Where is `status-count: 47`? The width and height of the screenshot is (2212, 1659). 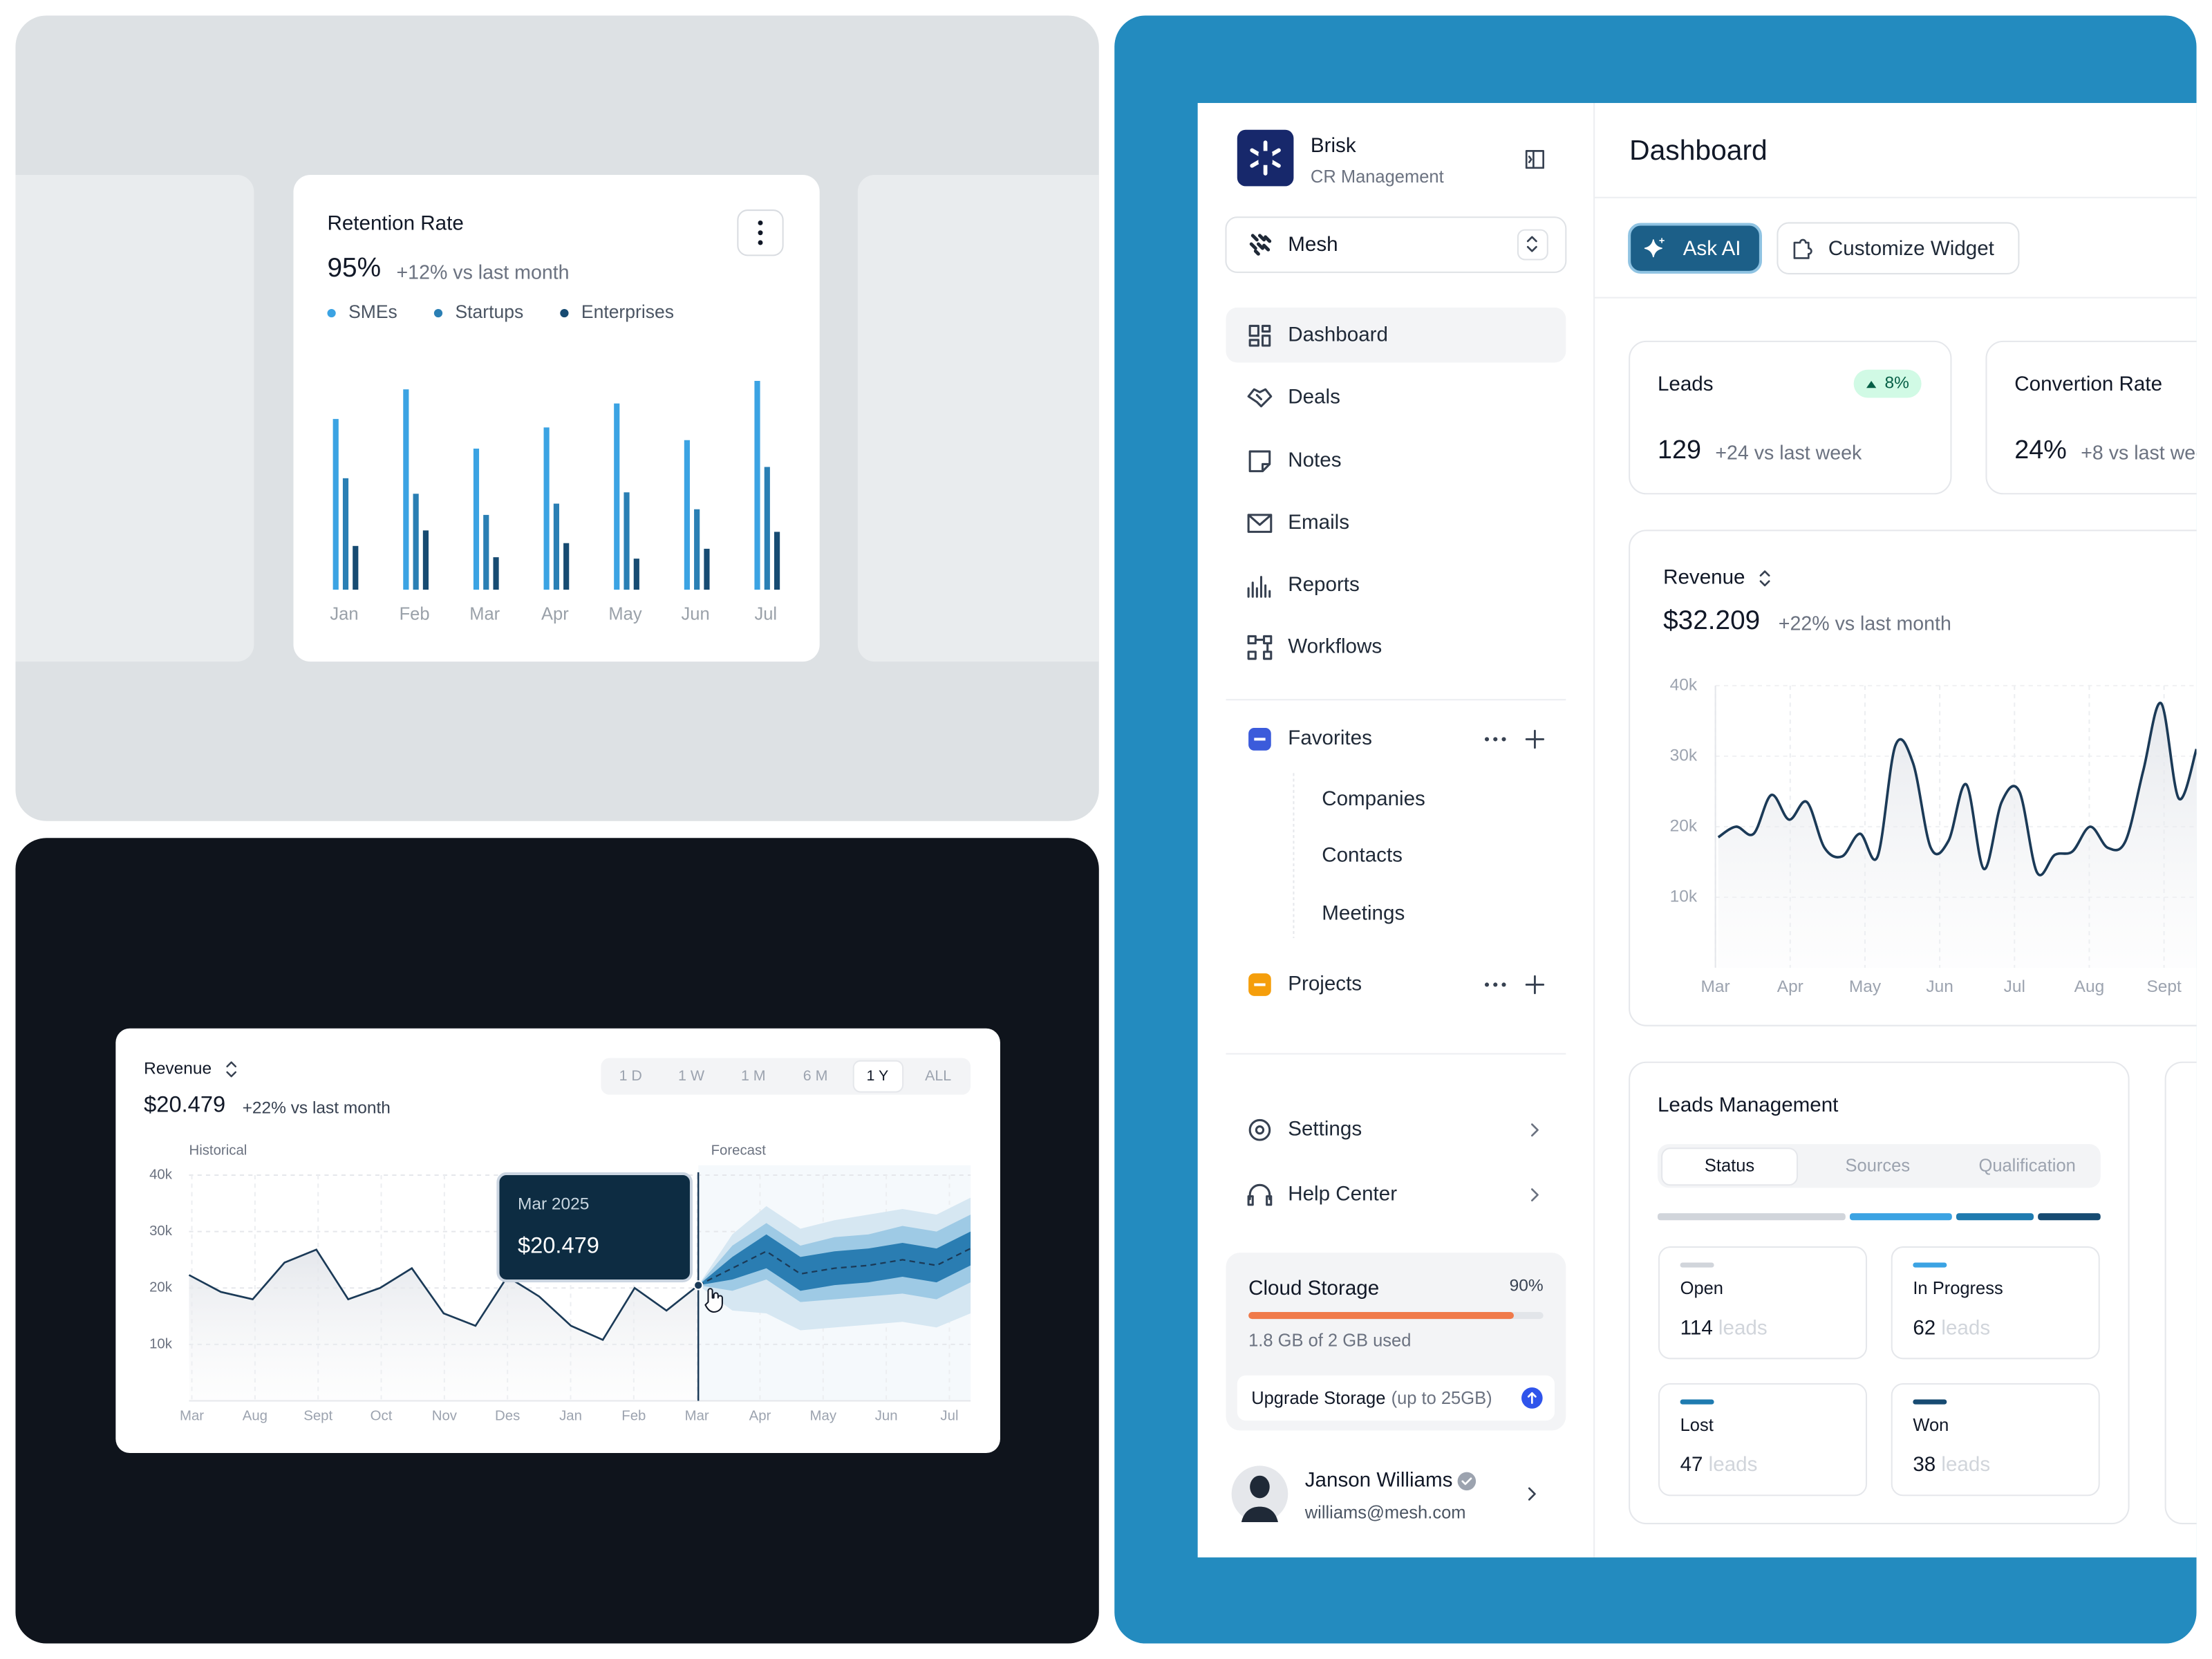 status-count: 47 is located at coordinates (1691, 1465).